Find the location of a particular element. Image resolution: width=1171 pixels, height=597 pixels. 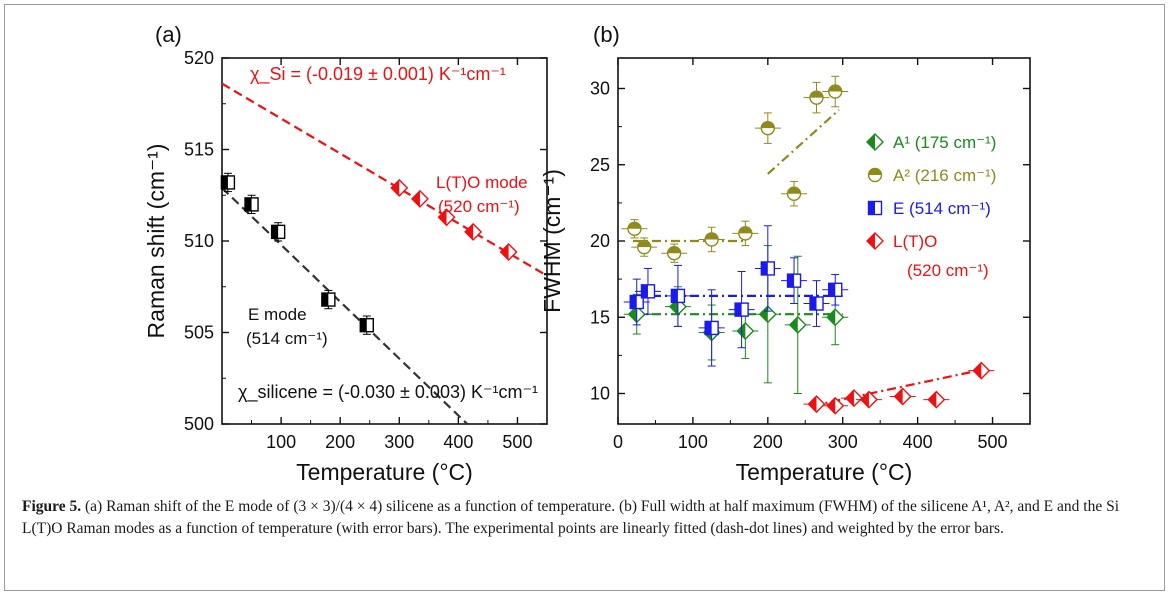

panel-a-label: (a) is located at coordinates (168, 34).